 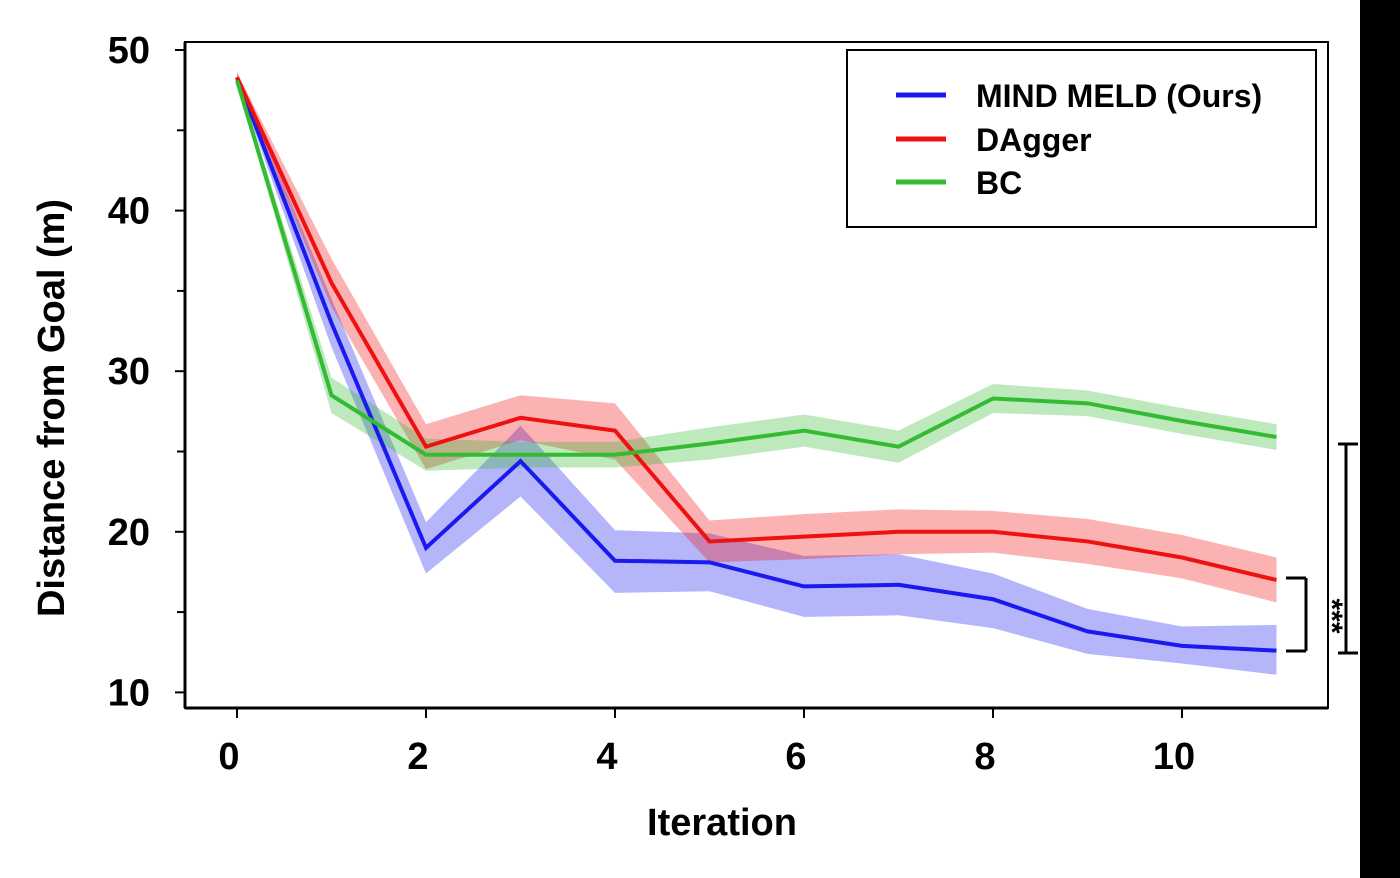 What do you see at coordinates (129, 212) in the screenshot?
I see `y-tick-label: 40` at bounding box center [129, 212].